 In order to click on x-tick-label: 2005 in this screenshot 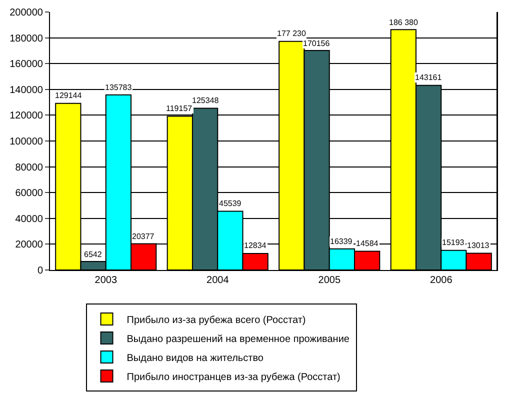, I will do `click(329, 280)`.